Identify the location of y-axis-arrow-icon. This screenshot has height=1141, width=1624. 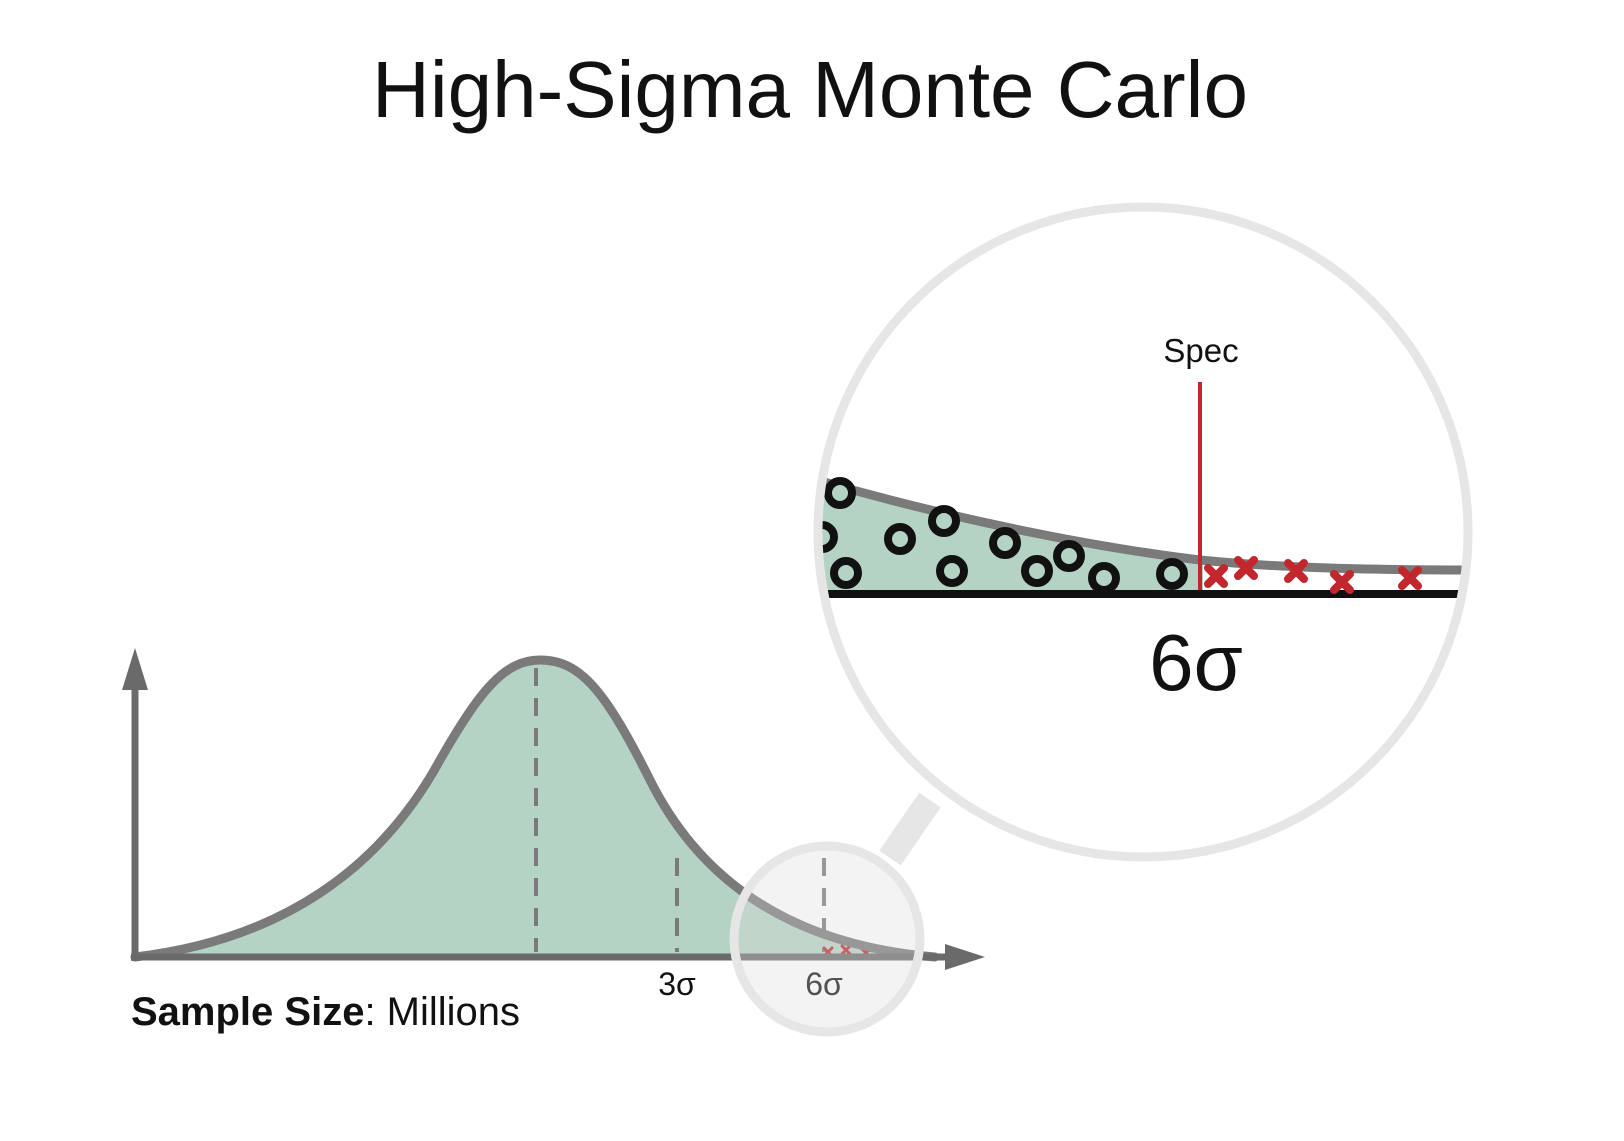
(135, 669).